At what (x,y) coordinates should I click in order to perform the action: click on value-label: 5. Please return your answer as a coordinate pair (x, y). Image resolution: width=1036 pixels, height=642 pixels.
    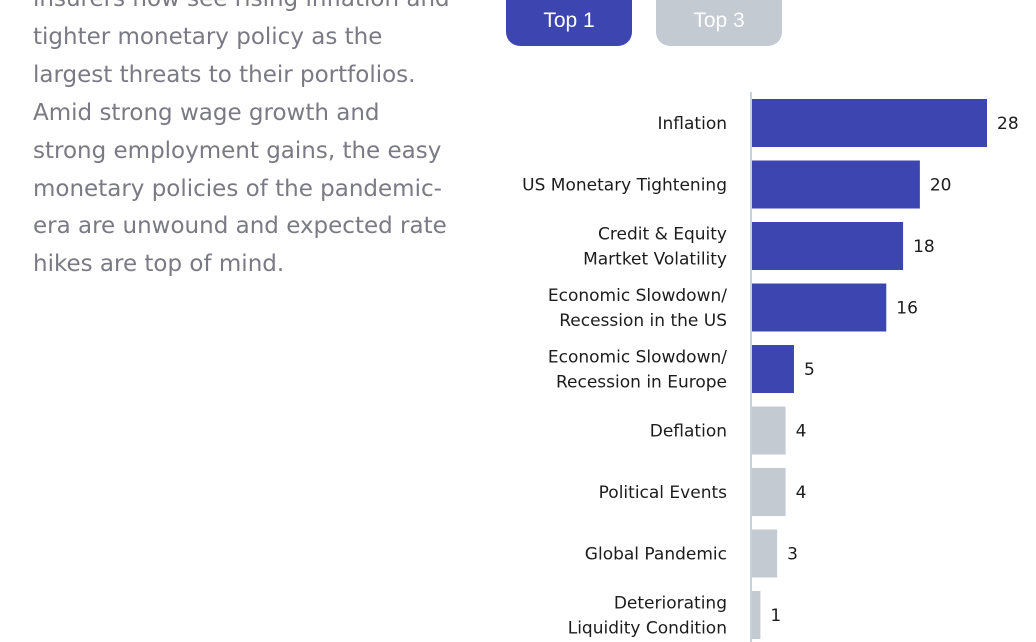
    Looking at the image, I should click on (809, 370).